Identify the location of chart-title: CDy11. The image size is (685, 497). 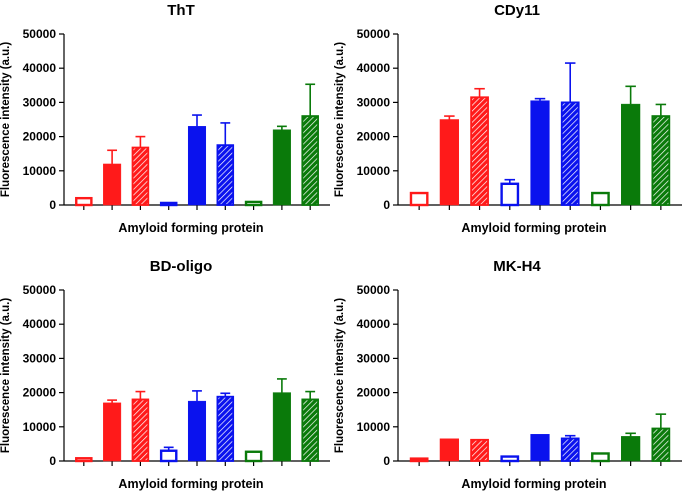
(517, 10).